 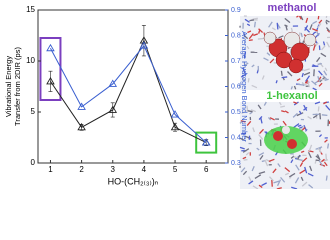 I want to click on y2-tick-label: 0.3, so click(x=236, y=163).